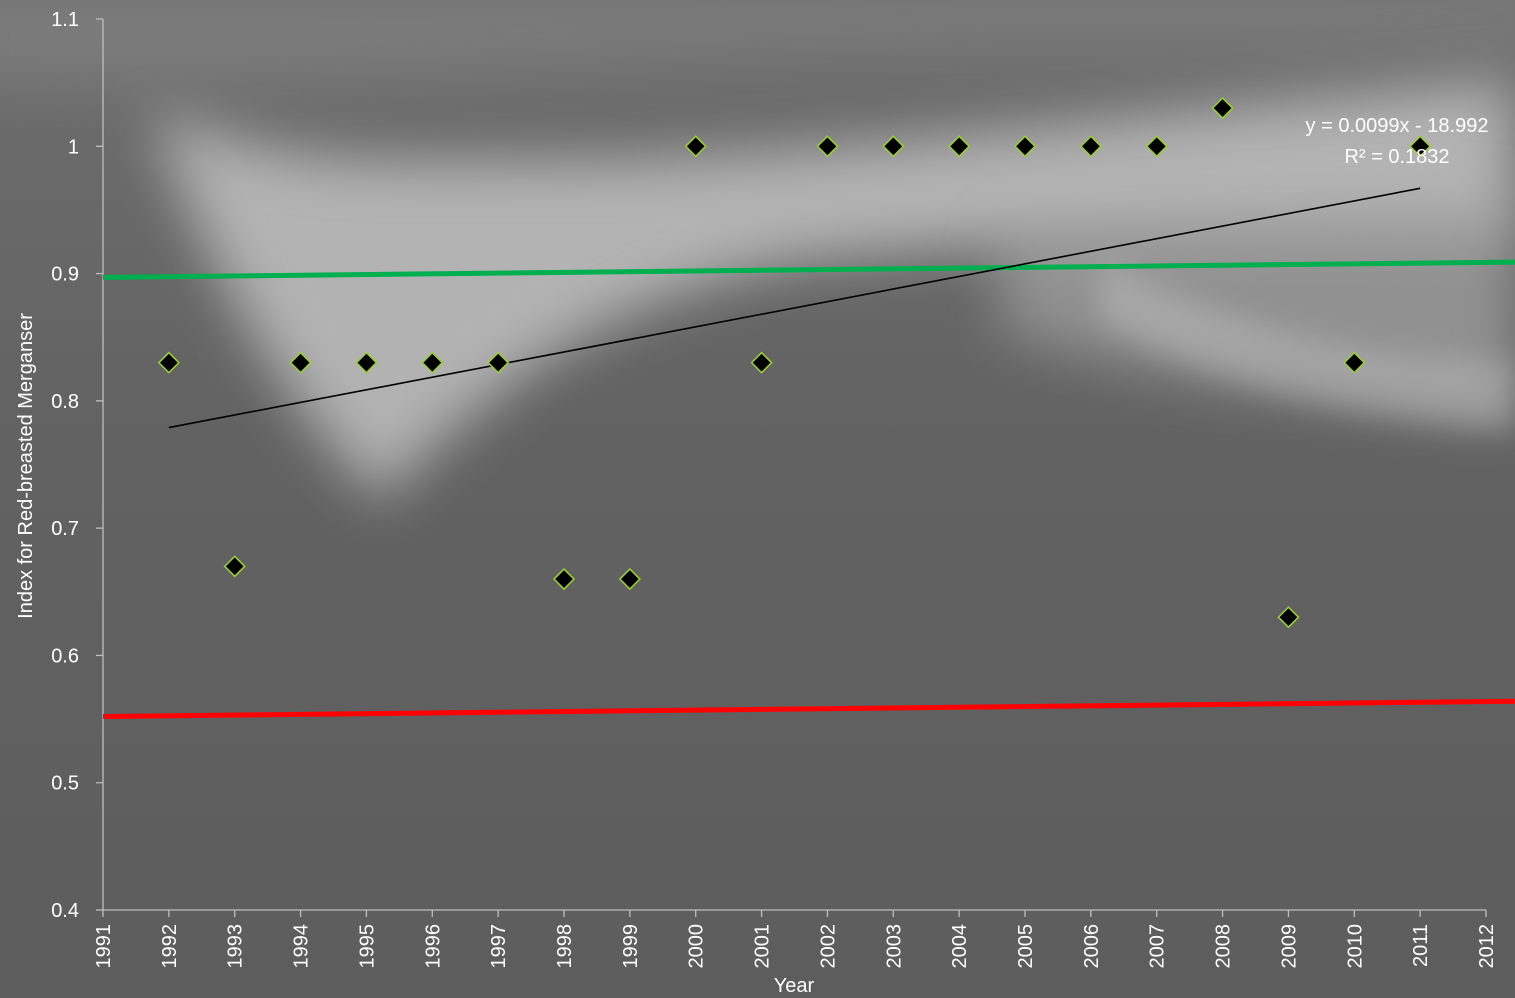 This screenshot has height=998, width=1515. What do you see at coordinates (65, 911) in the screenshot?
I see `y-tick-label: 0.4` at bounding box center [65, 911].